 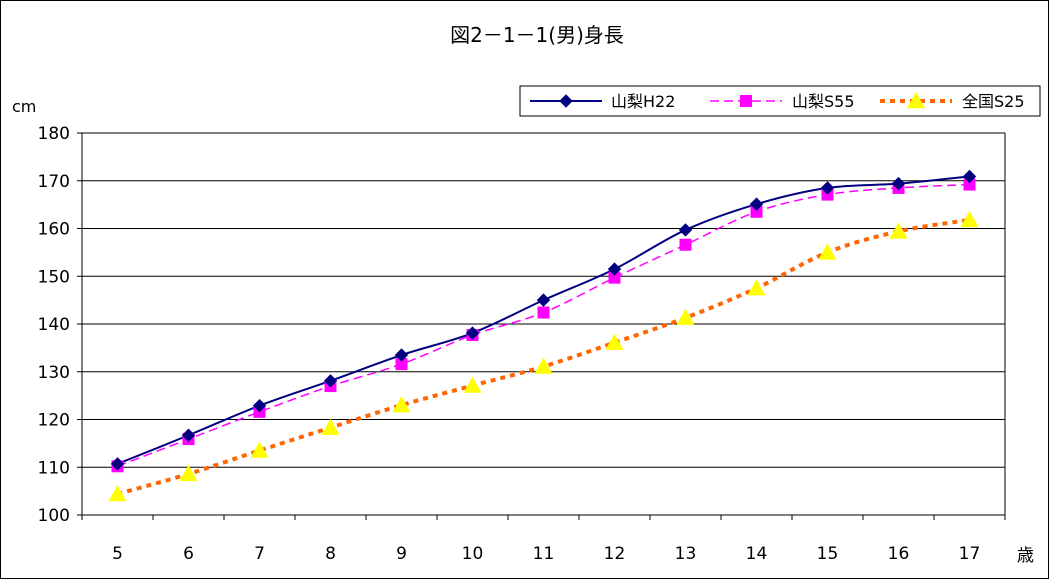 What do you see at coordinates (117, 554) in the screenshot?
I see `x-tick-label-5: 5` at bounding box center [117, 554].